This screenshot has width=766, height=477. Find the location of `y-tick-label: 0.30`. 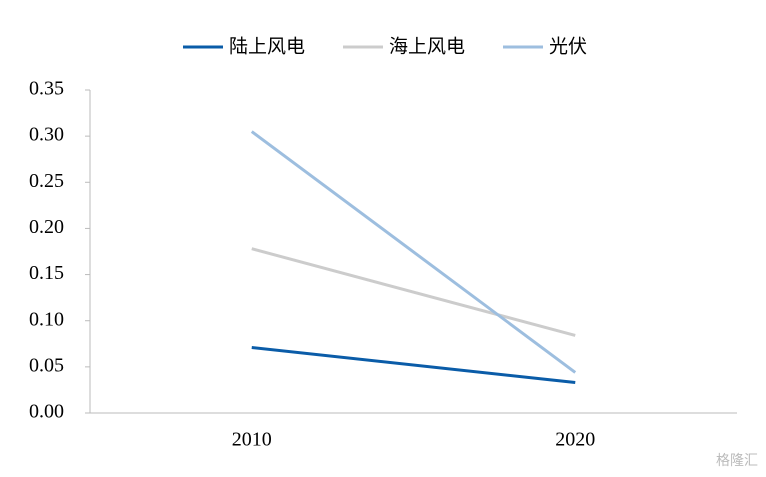

y-tick-label: 0.30 is located at coordinates (46, 135).